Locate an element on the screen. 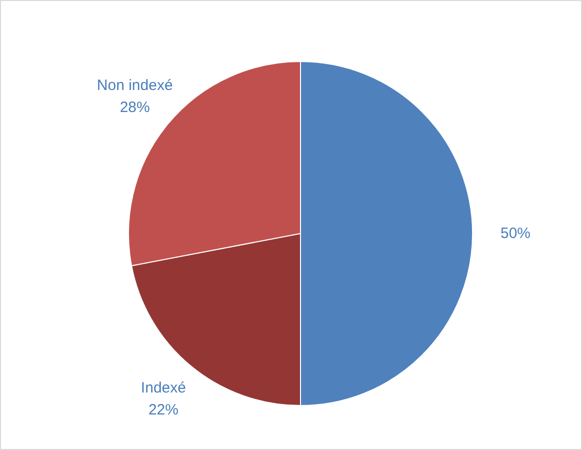 The image size is (582, 450). data-label: 22% is located at coordinates (163, 410).